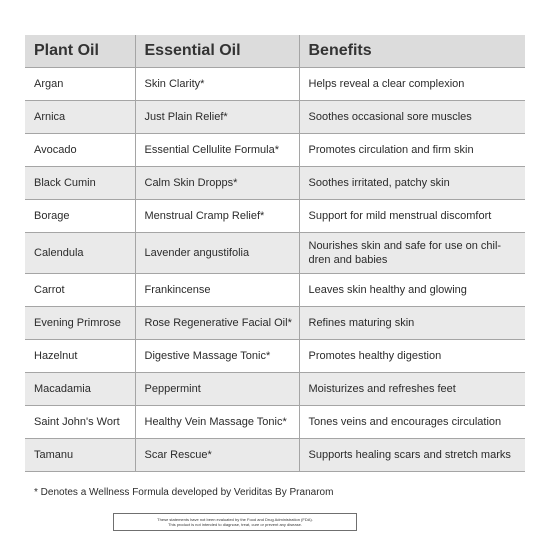 The width and height of the screenshot is (552, 556). What do you see at coordinates (80, 183) in the screenshot?
I see `plant-oil-cell: Black Cumin` at bounding box center [80, 183].